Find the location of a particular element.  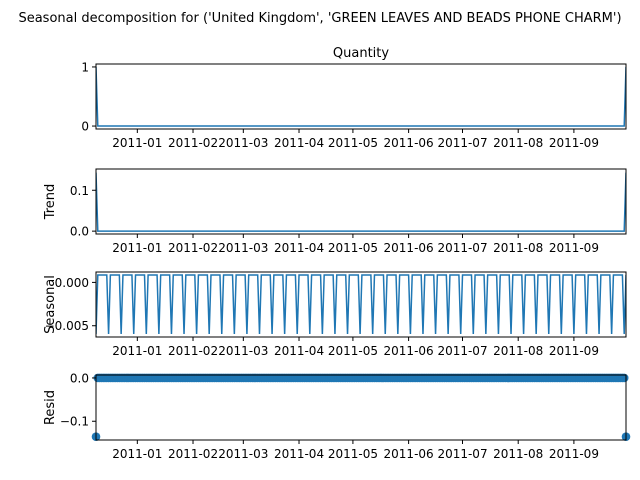

observed-xtick-label: 2011-01 is located at coordinates (137, 143).